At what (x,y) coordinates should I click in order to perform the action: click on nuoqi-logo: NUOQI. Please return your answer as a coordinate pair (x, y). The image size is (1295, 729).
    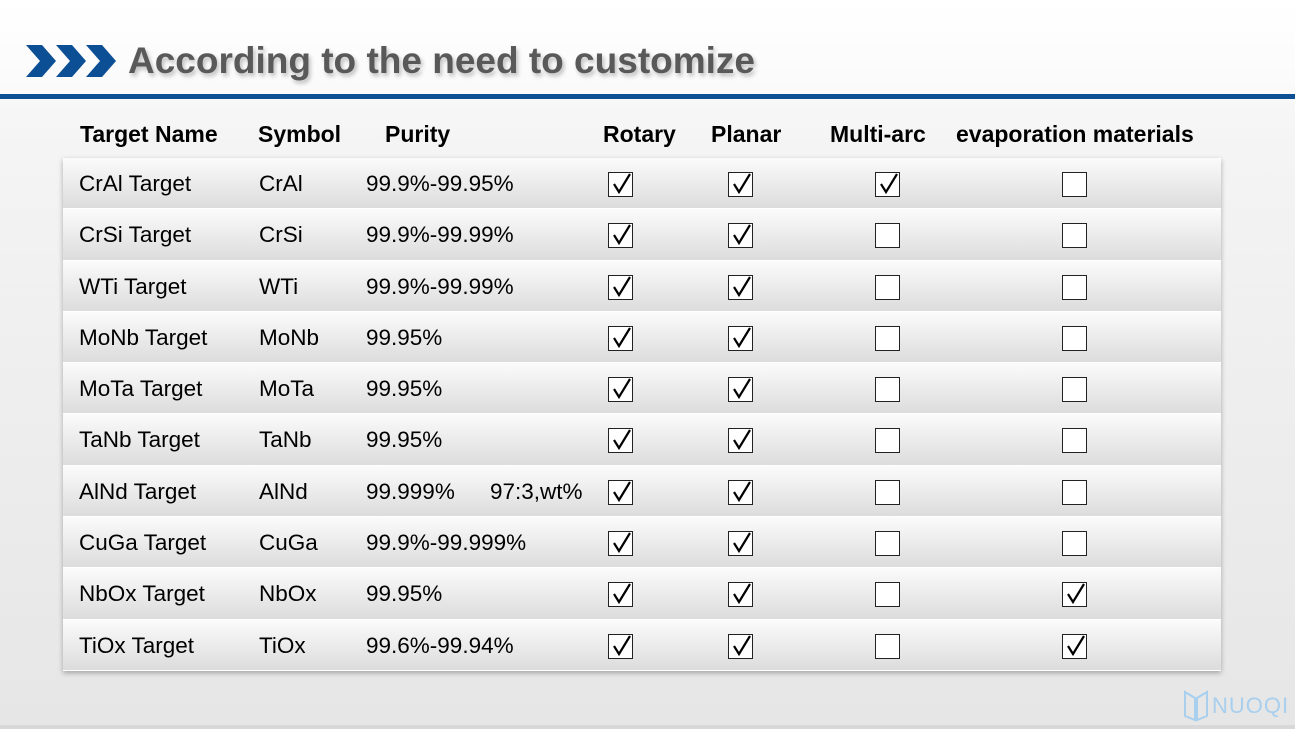
    Looking at the image, I should click on (1235, 707).